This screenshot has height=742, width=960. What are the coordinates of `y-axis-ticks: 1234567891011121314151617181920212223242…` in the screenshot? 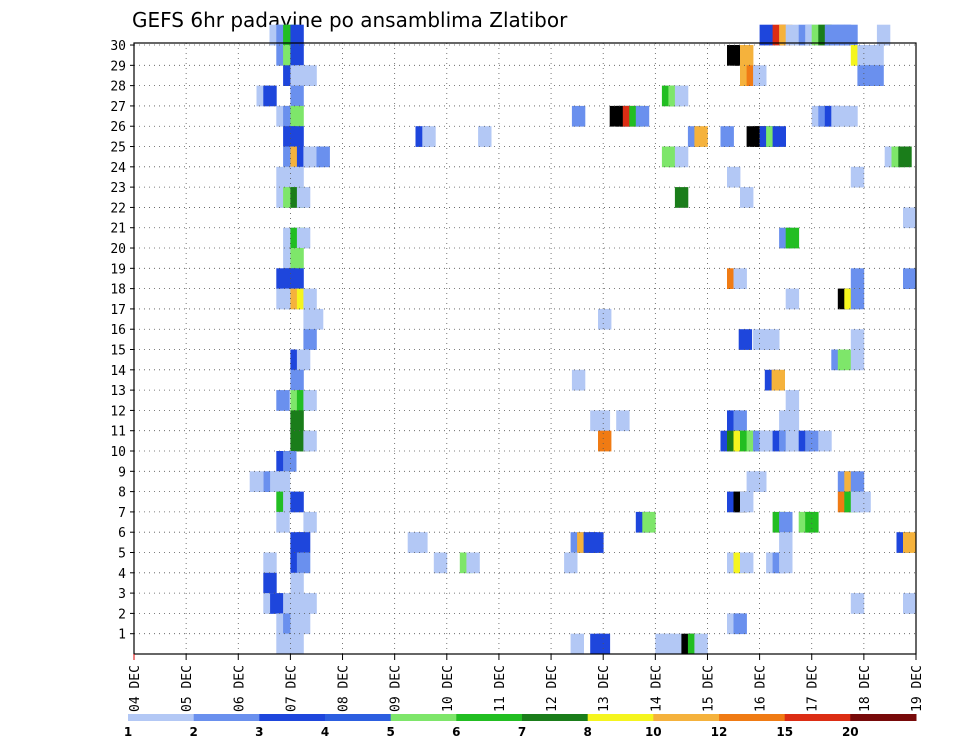 It's located at (122, 341).